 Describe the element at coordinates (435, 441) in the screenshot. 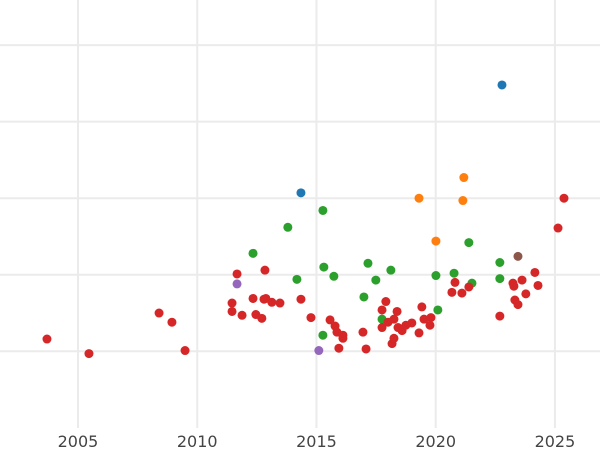

I see `x-tick-label: 2020` at that location.